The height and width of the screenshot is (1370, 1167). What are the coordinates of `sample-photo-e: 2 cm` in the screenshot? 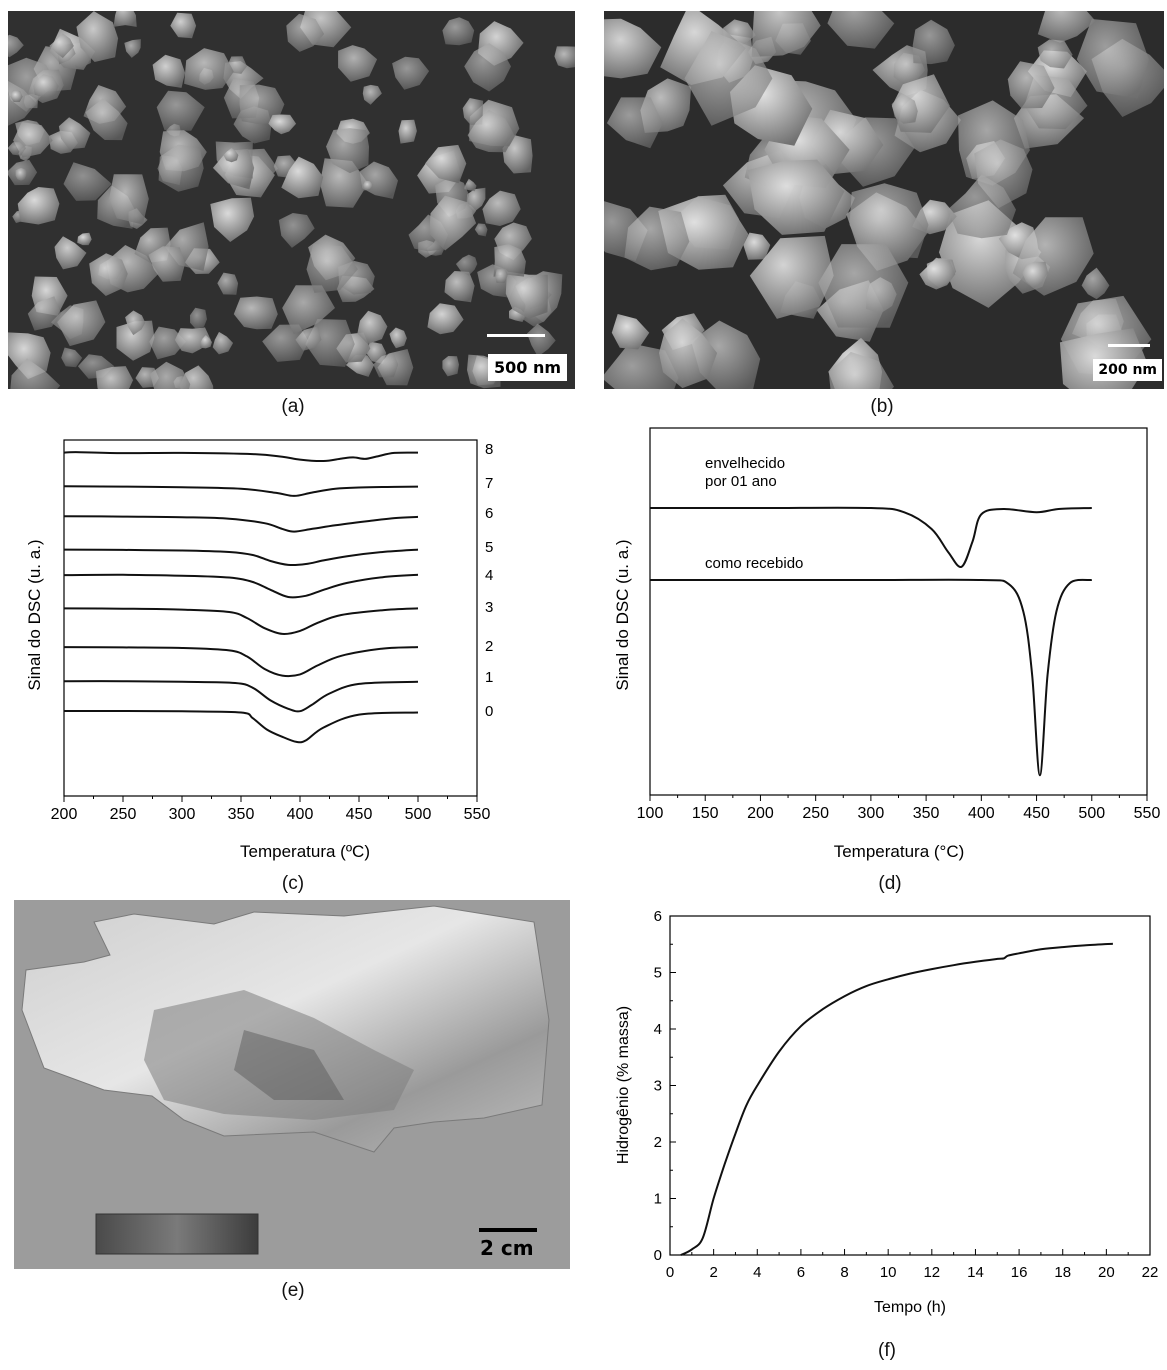 It's located at (292, 1084).